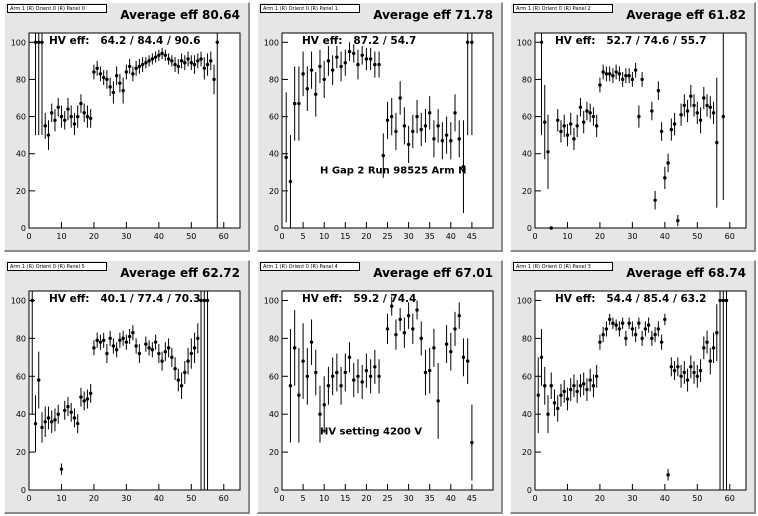 The image size is (758, 516). Describe the element at coordinates (191, 498) in the screenshot. I see `x-tick-label: 50` at that location.